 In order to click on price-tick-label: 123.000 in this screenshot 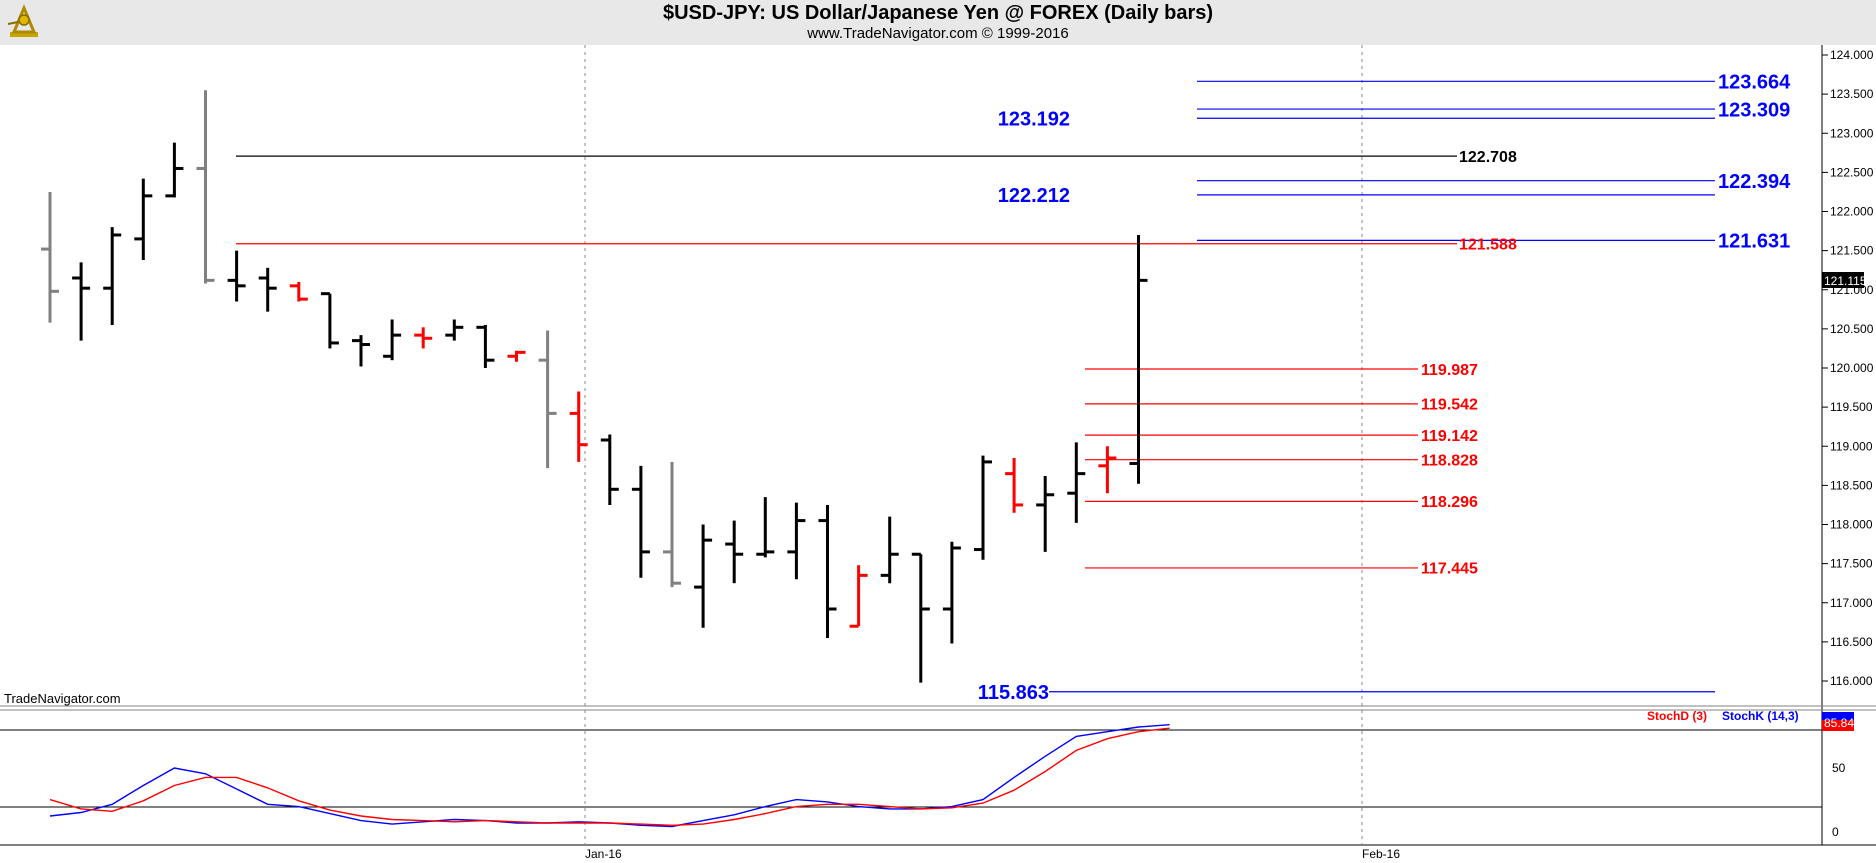, I will do `click(1852, 133)`.